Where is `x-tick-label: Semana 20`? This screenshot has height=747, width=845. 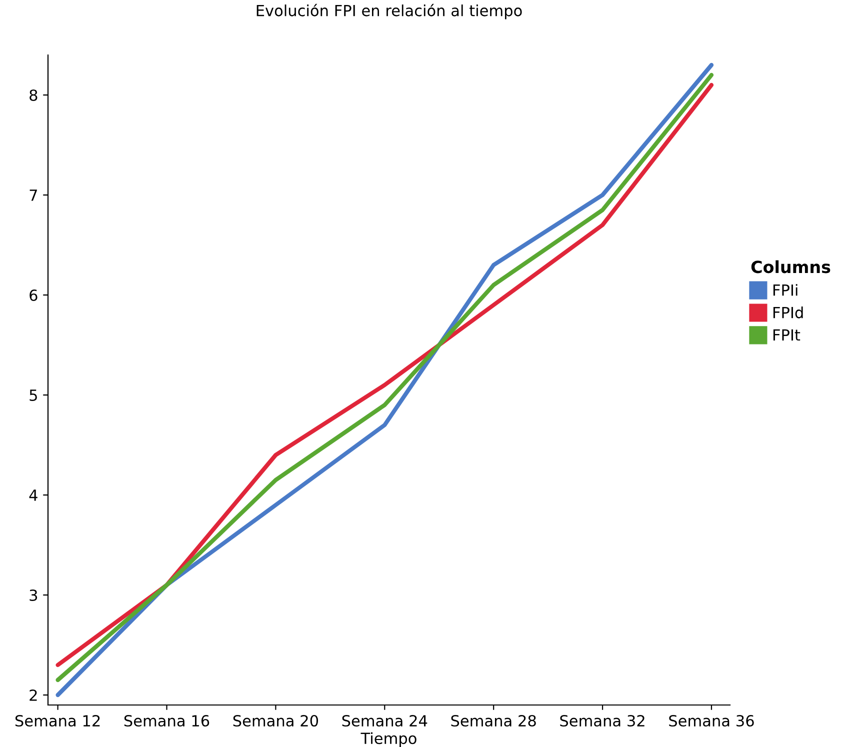
x-tick-label: Semana 20 is located at coordinates (275, 720).